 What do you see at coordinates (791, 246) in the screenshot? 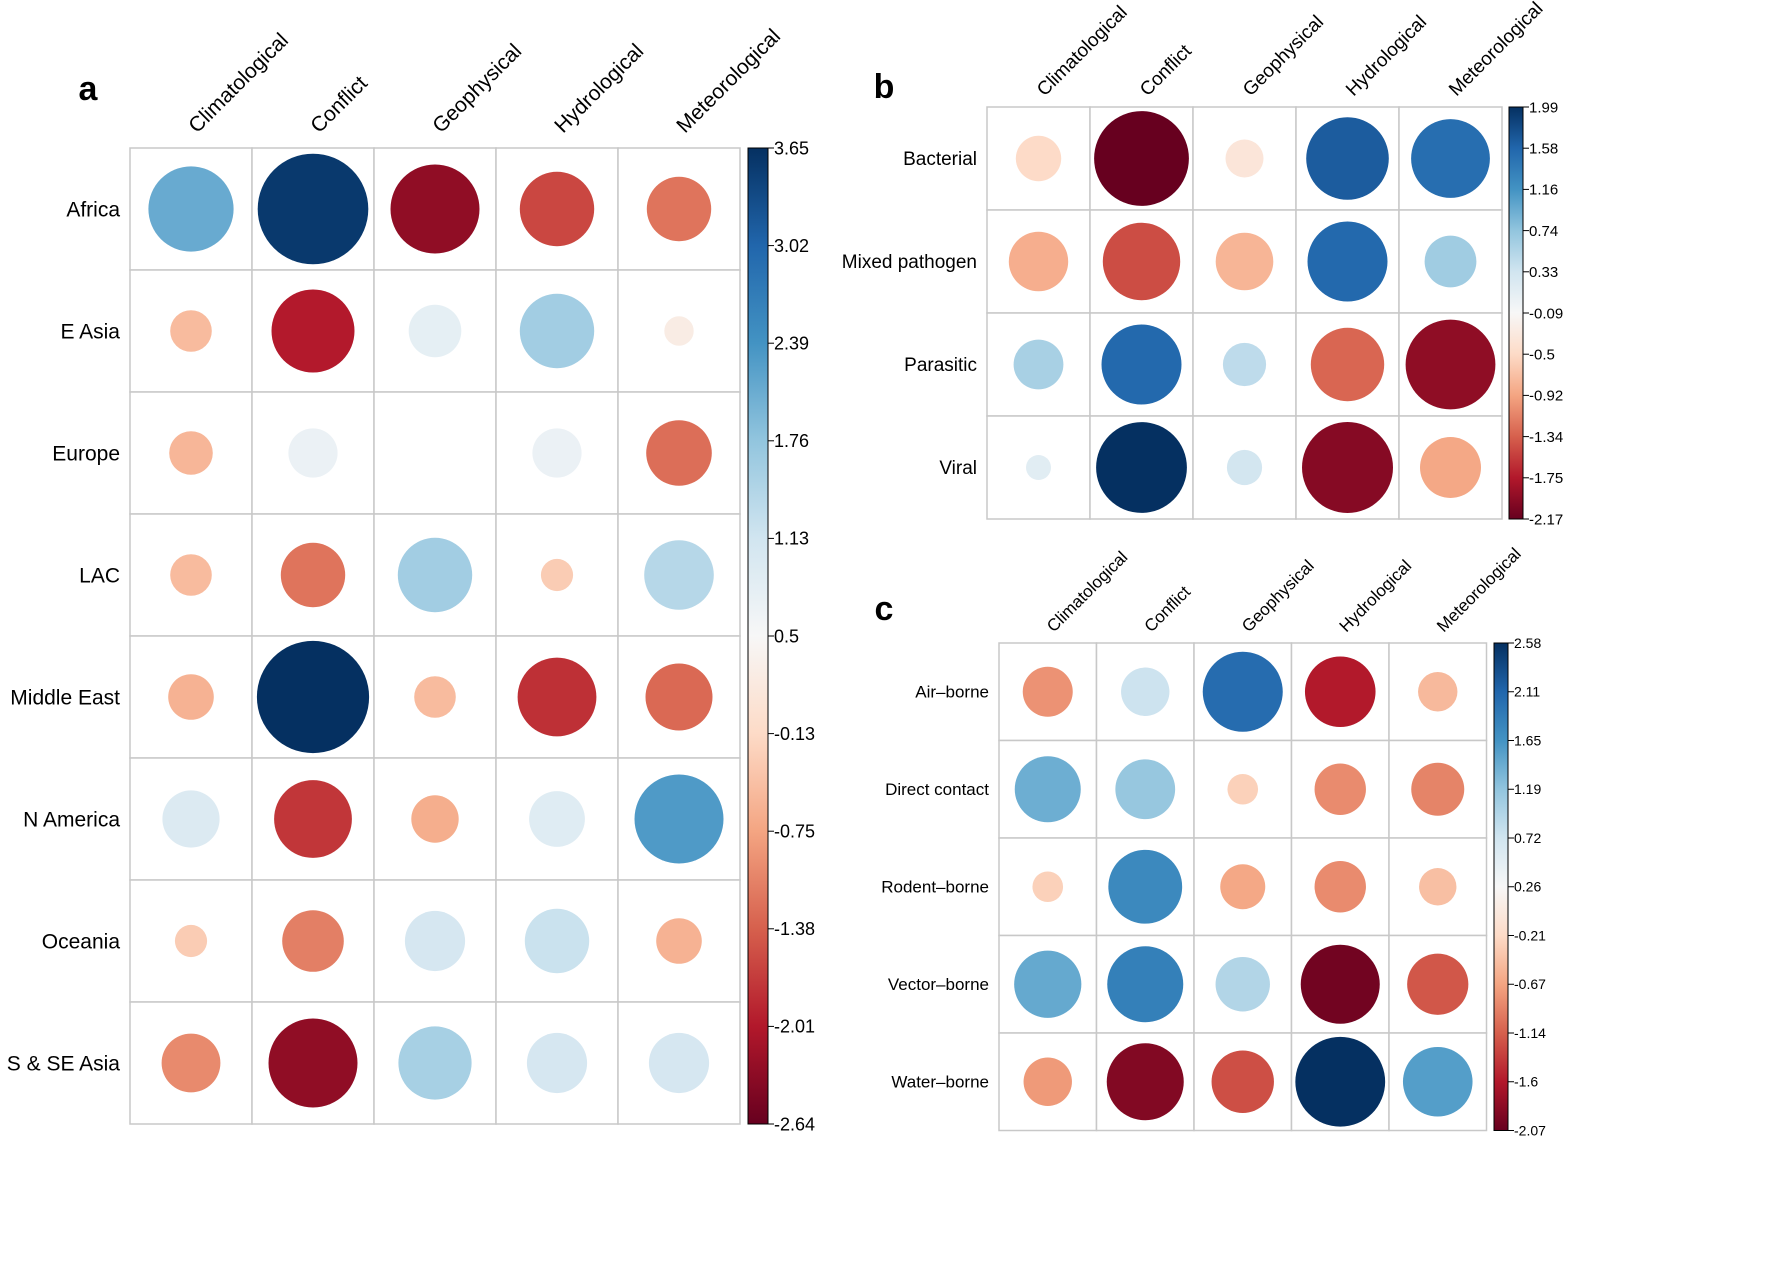
I see `colorbar-tick-label: 3.02` at bounding box center [791, 246].